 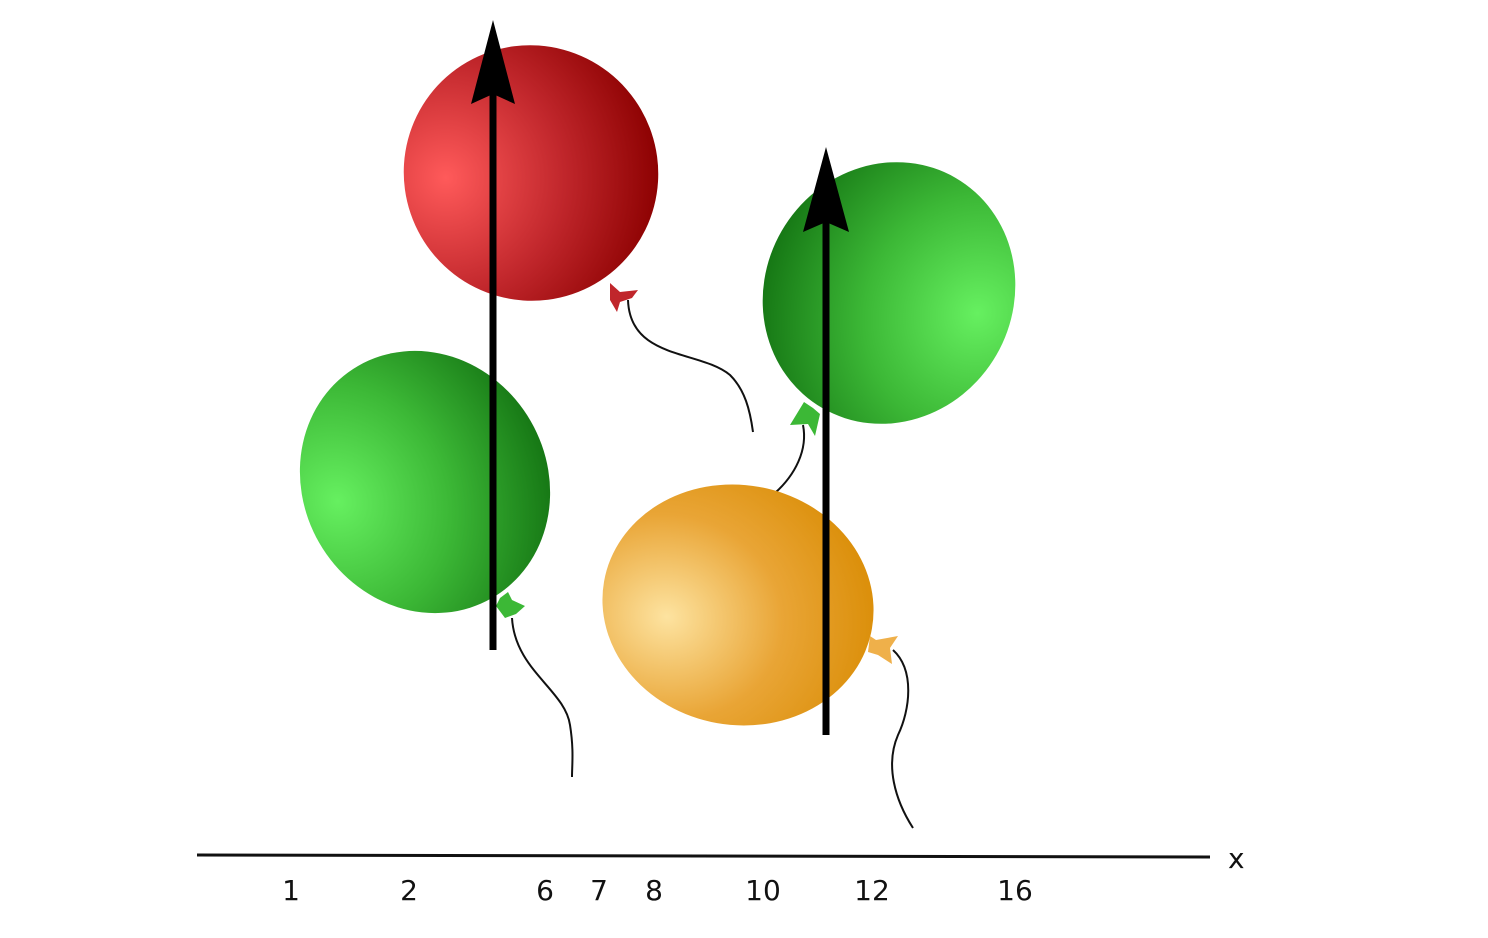 What do you see at coordinates (654, 890) in the screenshot?
I see `tick-label: 8` at bounding box center [654, 890].